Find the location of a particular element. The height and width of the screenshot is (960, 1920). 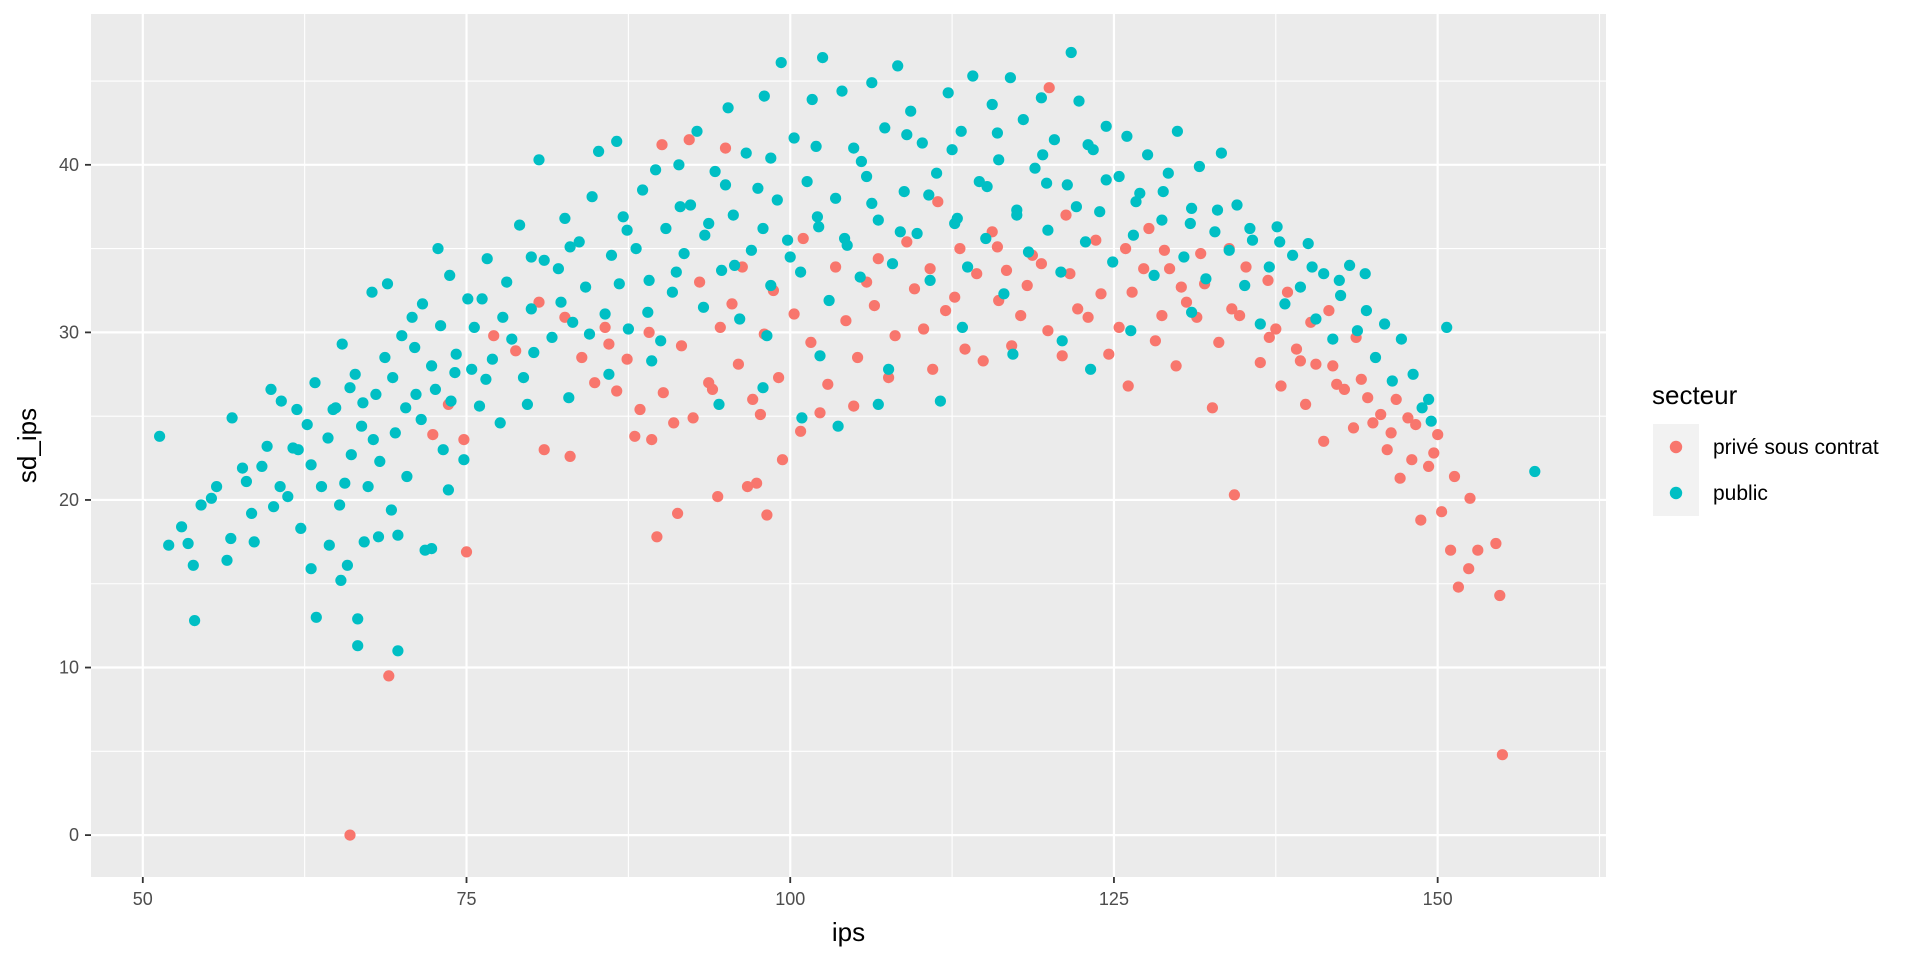

x-tick-label: 150 is located at coordinates (1438, 899).